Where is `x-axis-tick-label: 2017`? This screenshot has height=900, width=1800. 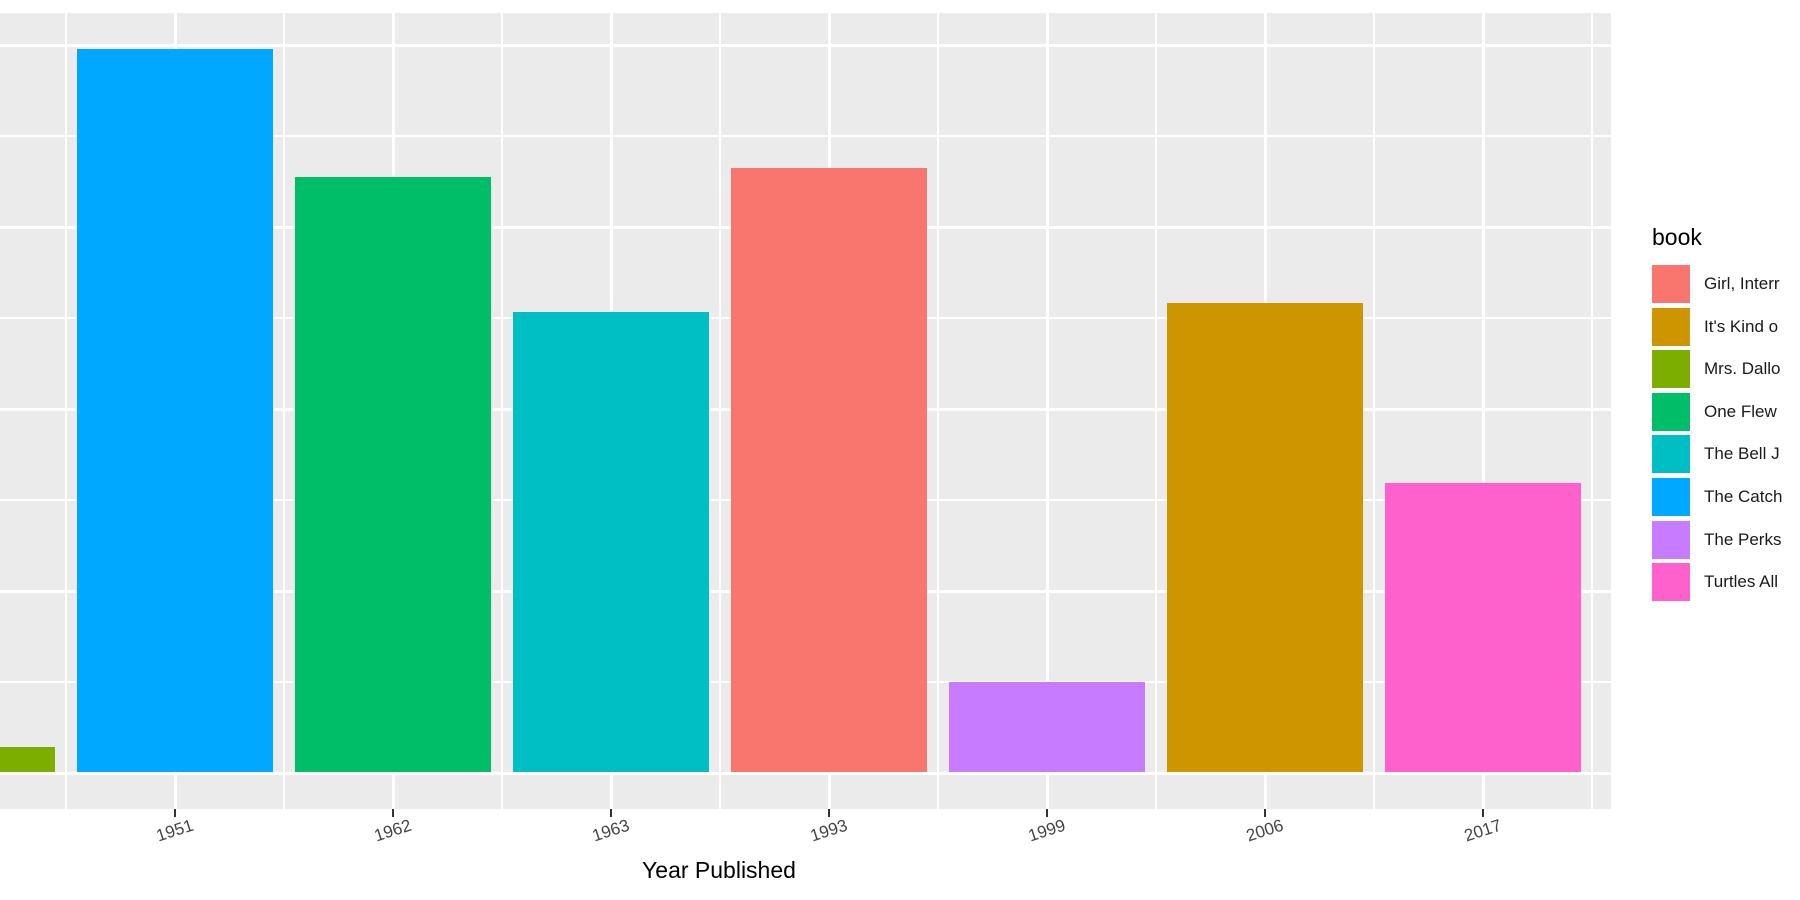
x-axis-tick-label: 2017 is located at coordinates (1482, 830).